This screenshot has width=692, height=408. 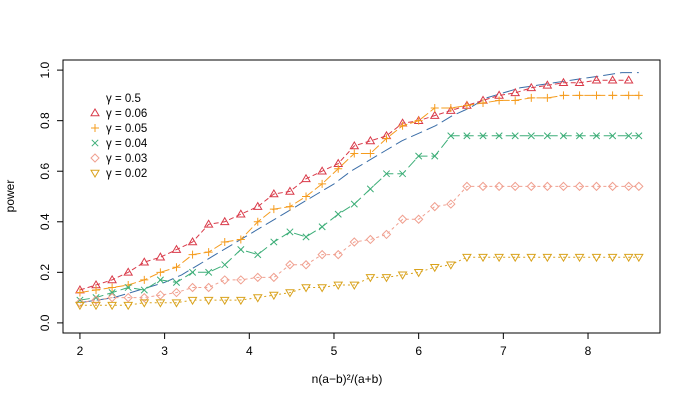 What do you see at coordinates (123, 99) in the screenshot?
I see `legend-item: γ = 0.5` at bounding box center [123, 99].